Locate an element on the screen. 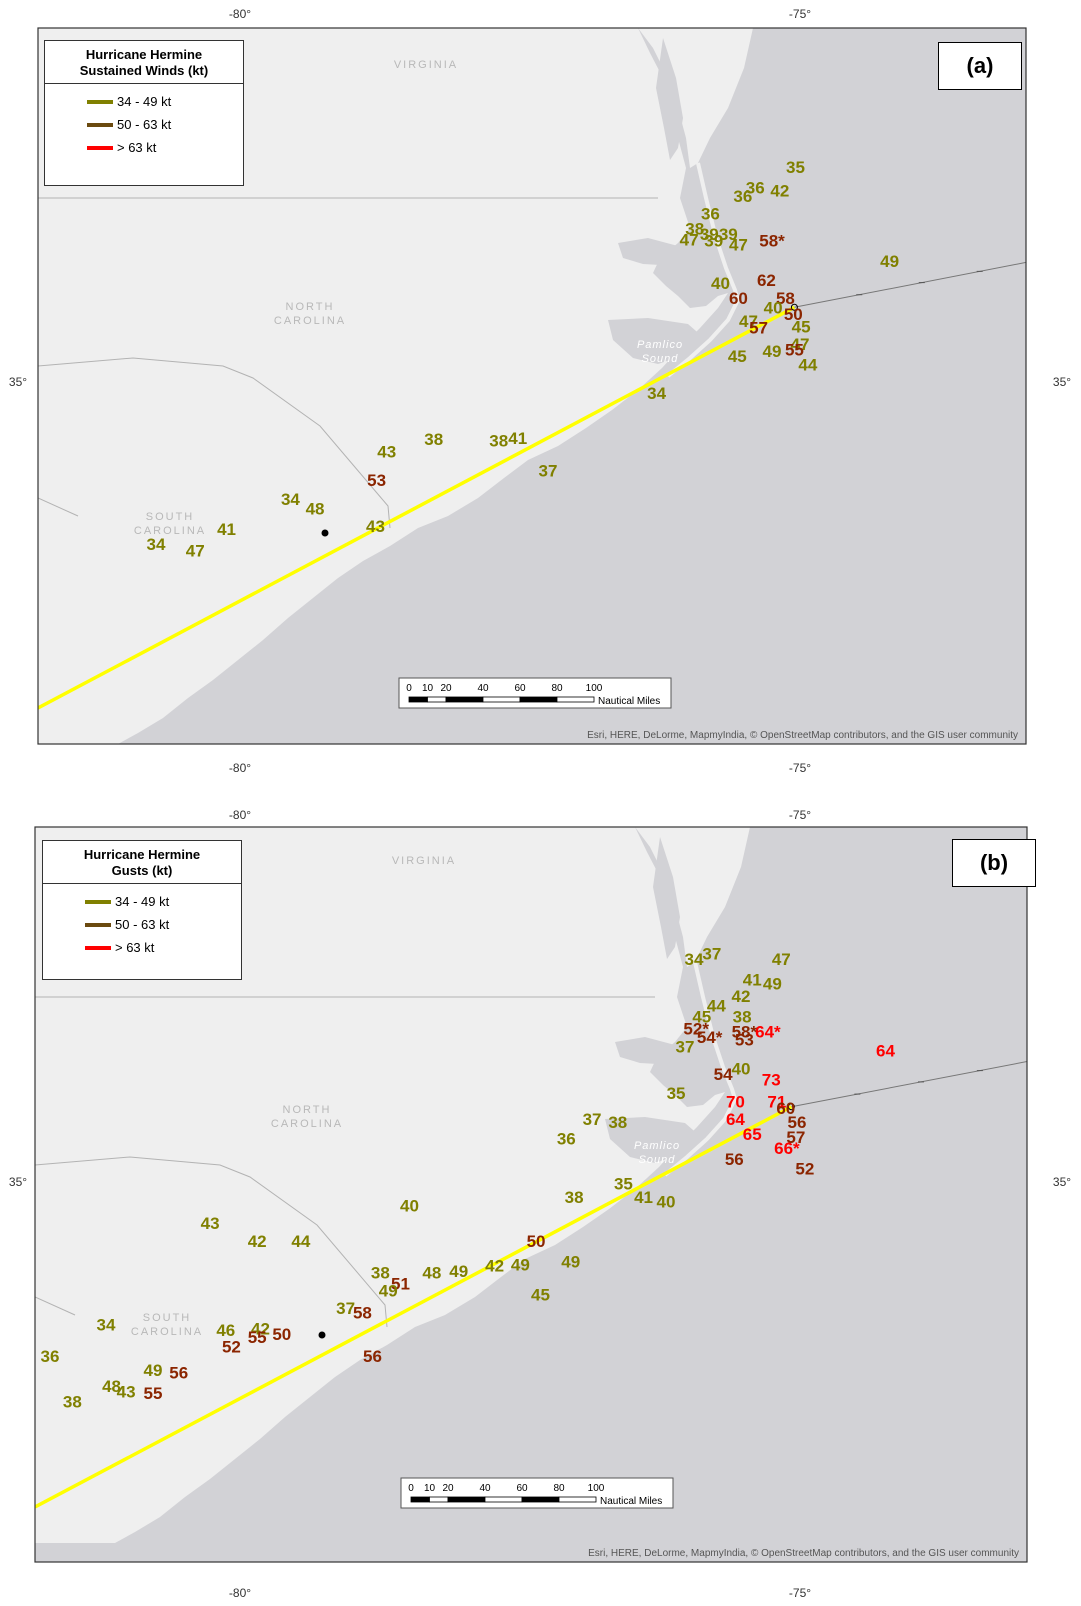 This screenshot has height=1606, width=1081. station-wind-value: 40 is located at coordinates (720, 283).